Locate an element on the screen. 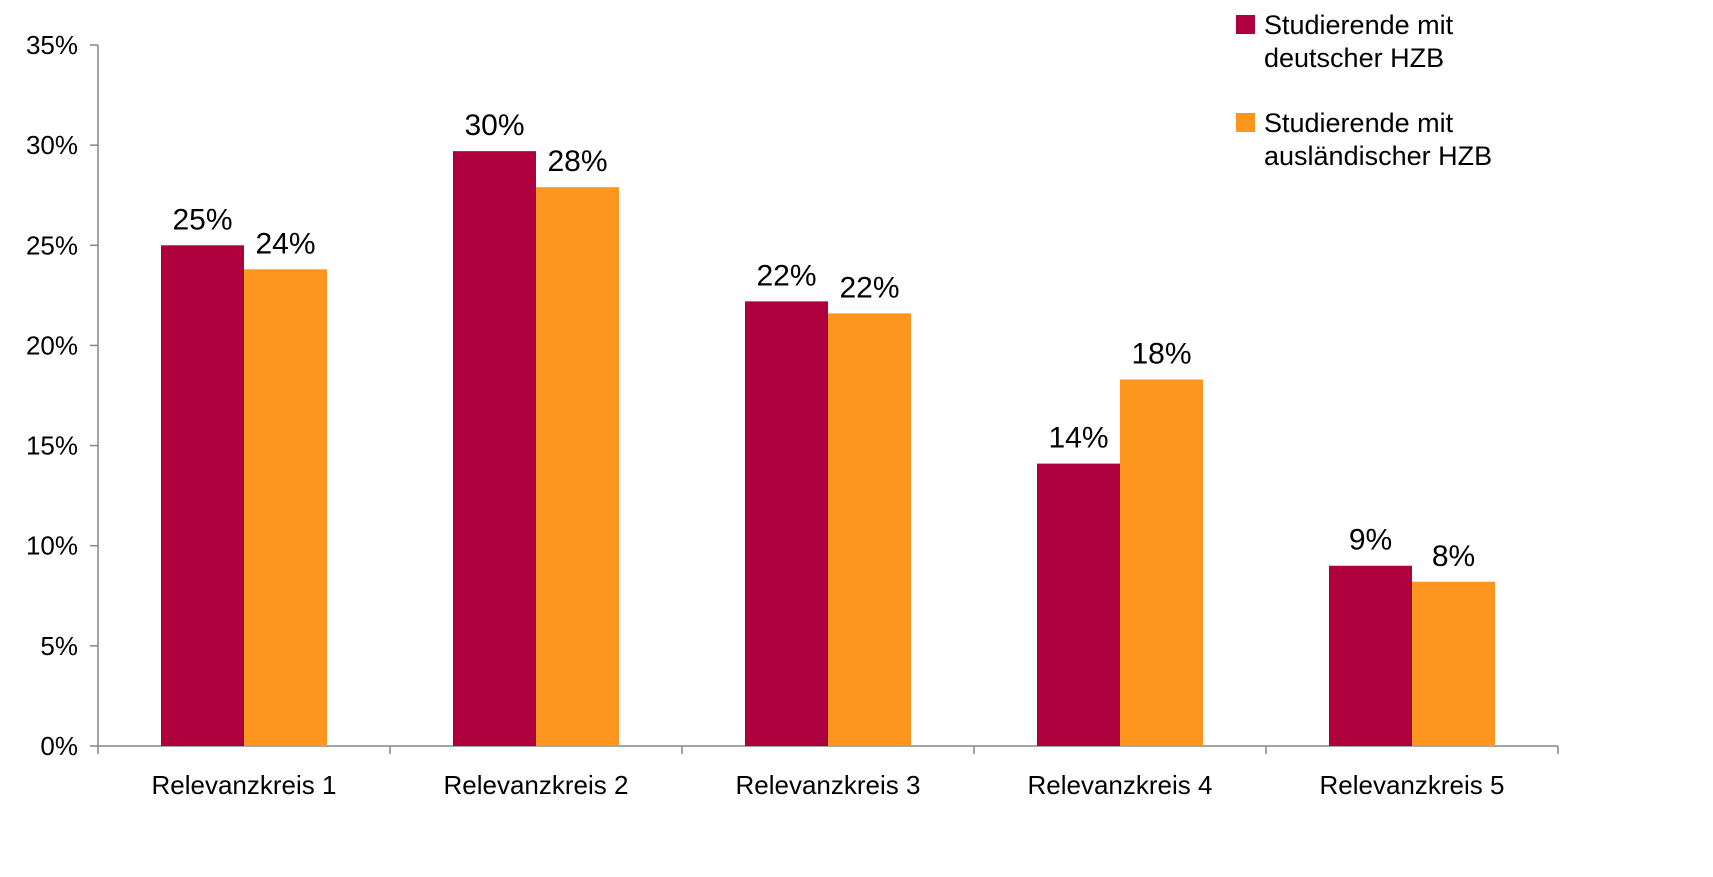 The height and width of the screenshot is (877, 1713). y-tick-label: 20% is located at coordinates (52, 345).